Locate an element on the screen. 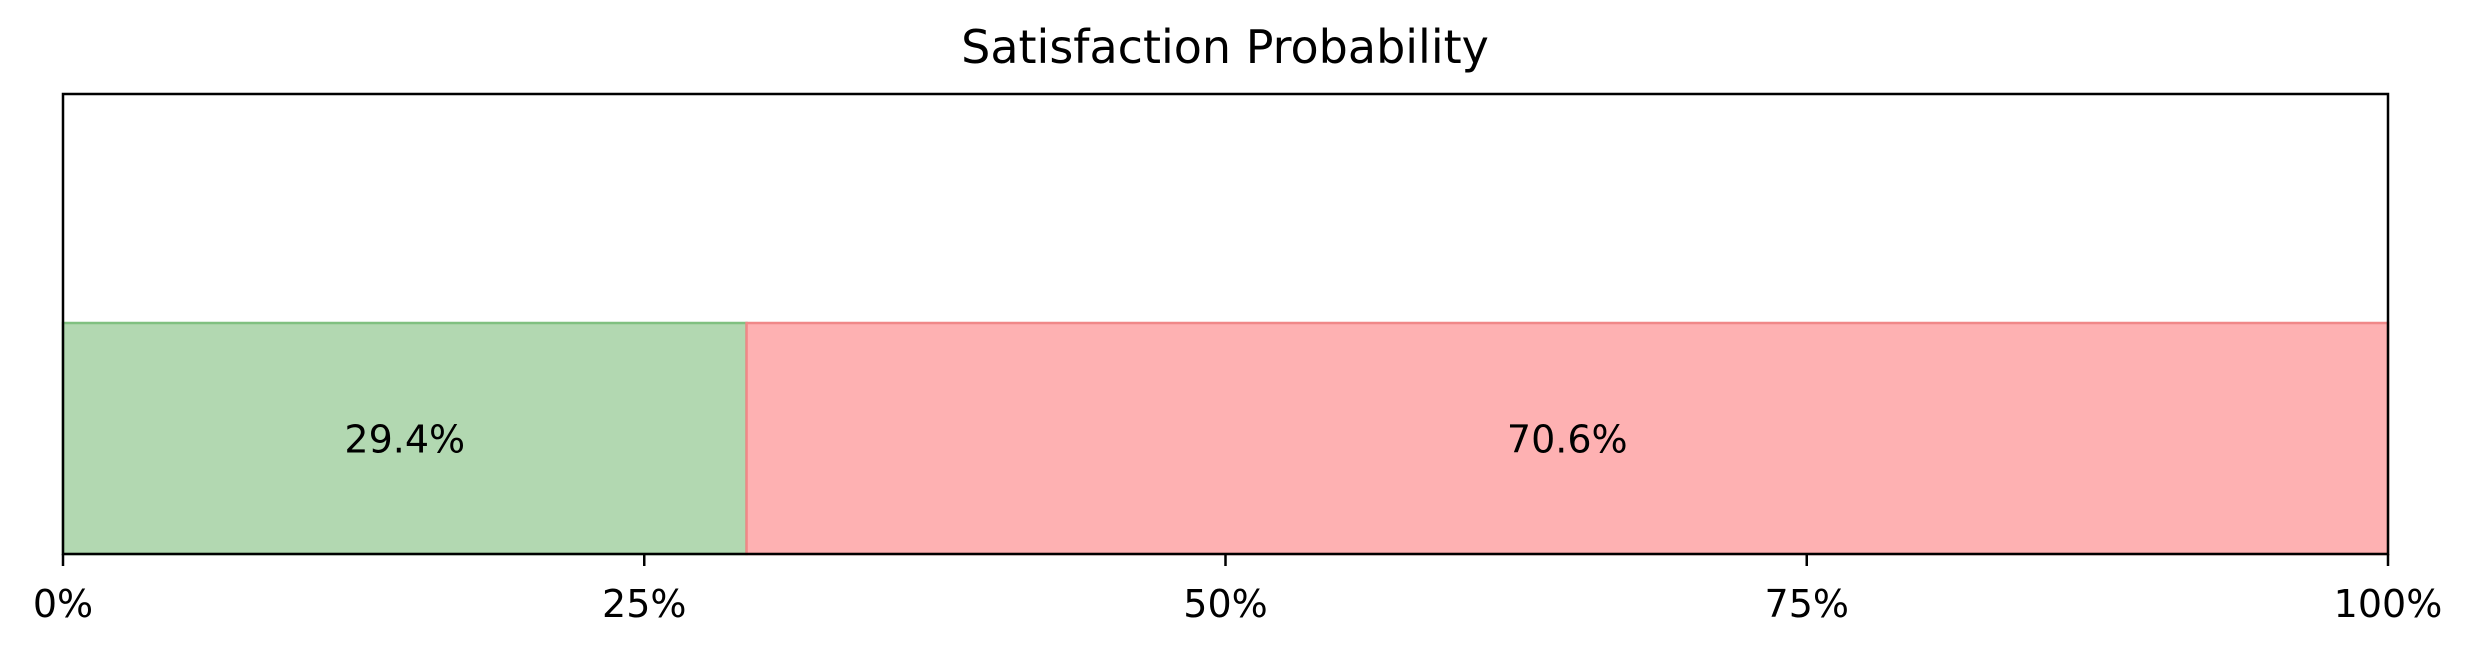  x-tick-label-3: 75% is located at coordinates (1807, 604).